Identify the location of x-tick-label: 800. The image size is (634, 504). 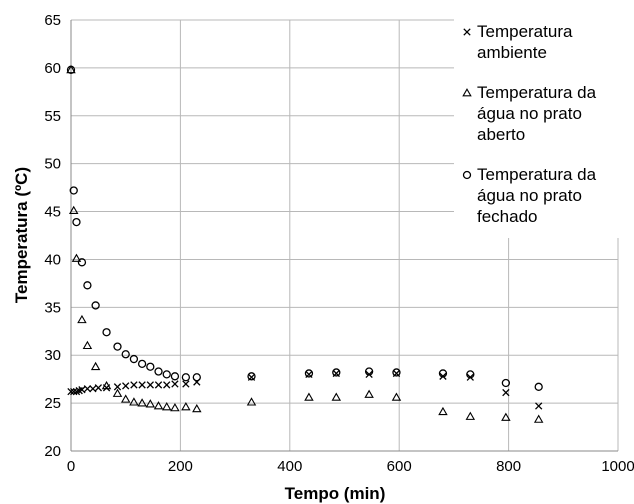
(508, 466).